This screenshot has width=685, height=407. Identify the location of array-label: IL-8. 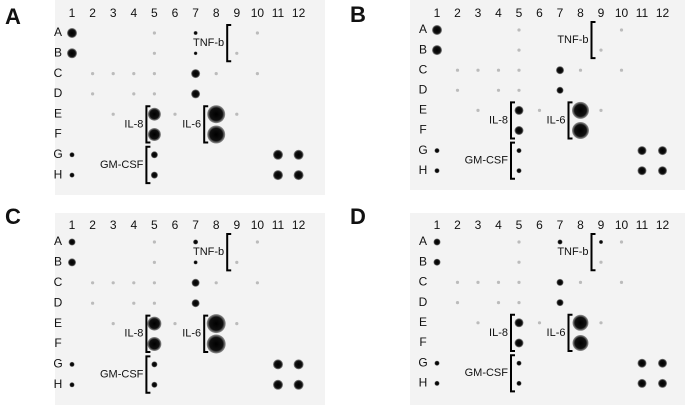
(498, 120).